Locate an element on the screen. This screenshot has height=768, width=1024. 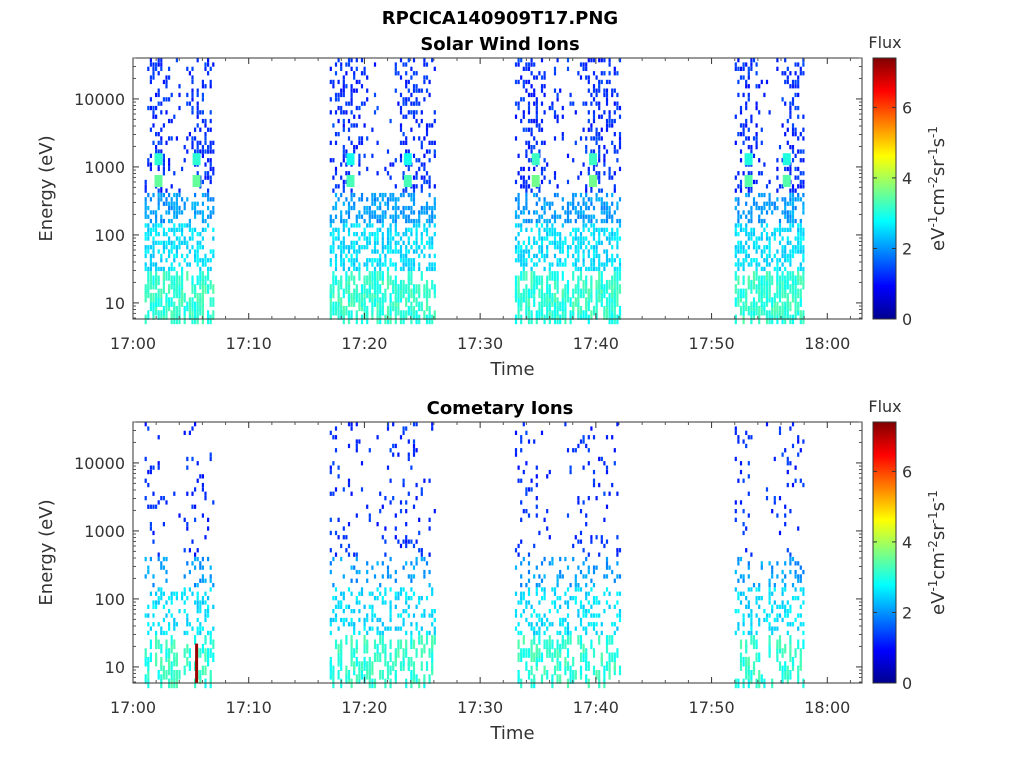
colorbar-label: eV-1cm-2sr-1s-1 is located at coordinates (937, 188).